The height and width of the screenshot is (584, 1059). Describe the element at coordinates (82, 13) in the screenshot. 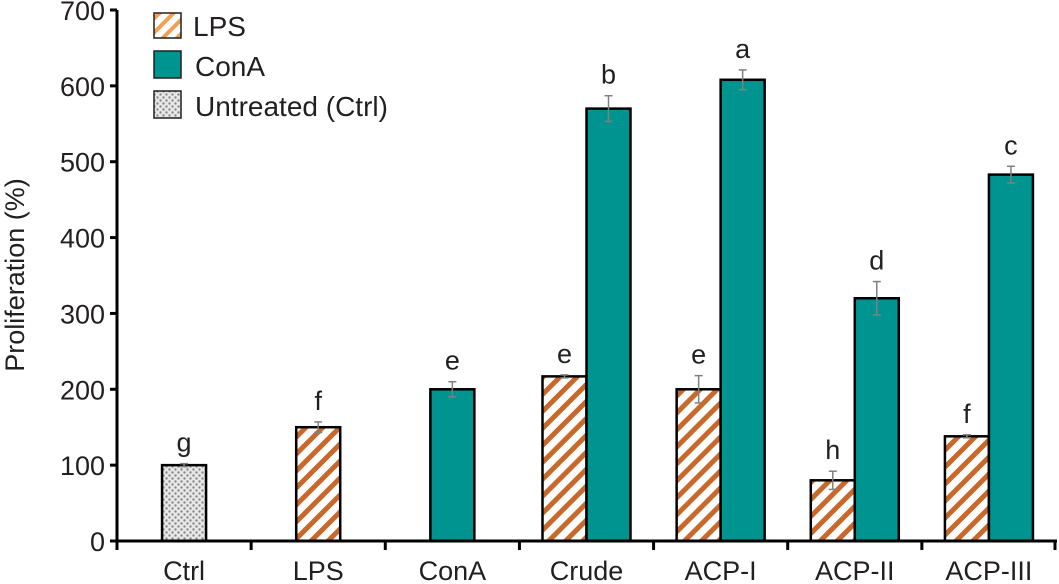

I see `y-tick-label: 700` at that location.